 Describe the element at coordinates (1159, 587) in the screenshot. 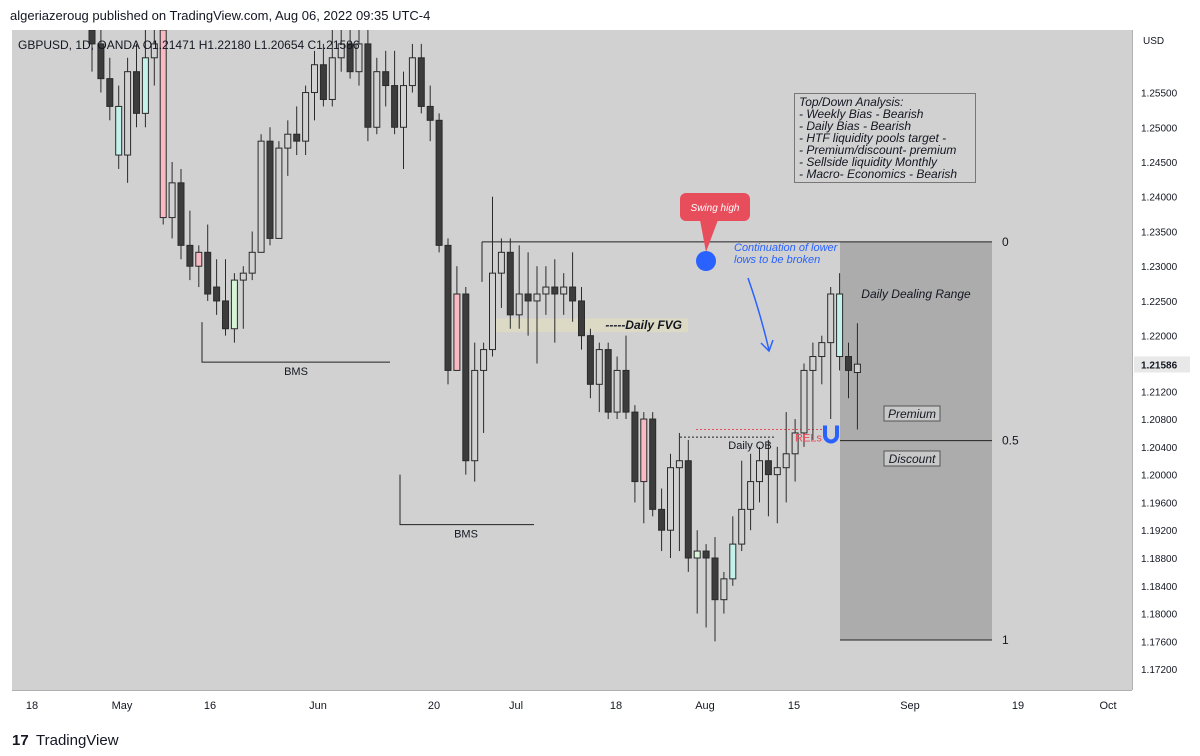

I see `price-tick-label: 1.18400` at that location.